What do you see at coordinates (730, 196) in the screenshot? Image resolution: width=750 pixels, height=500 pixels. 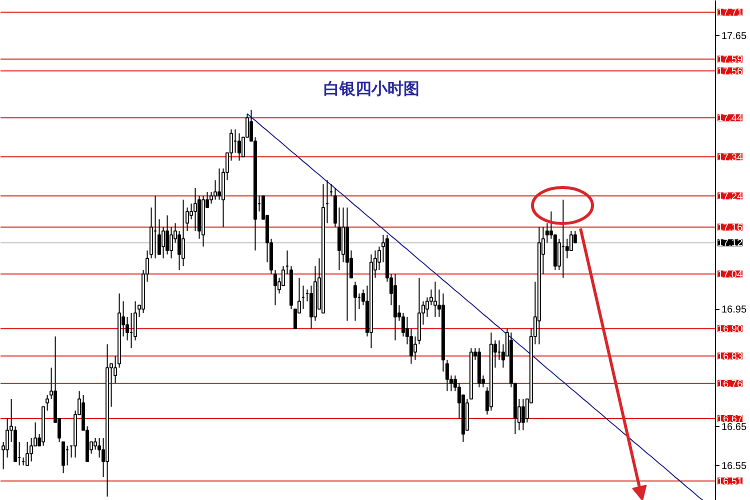 I see `ref-line-label: 17.24` at bounding box center [730, 196].